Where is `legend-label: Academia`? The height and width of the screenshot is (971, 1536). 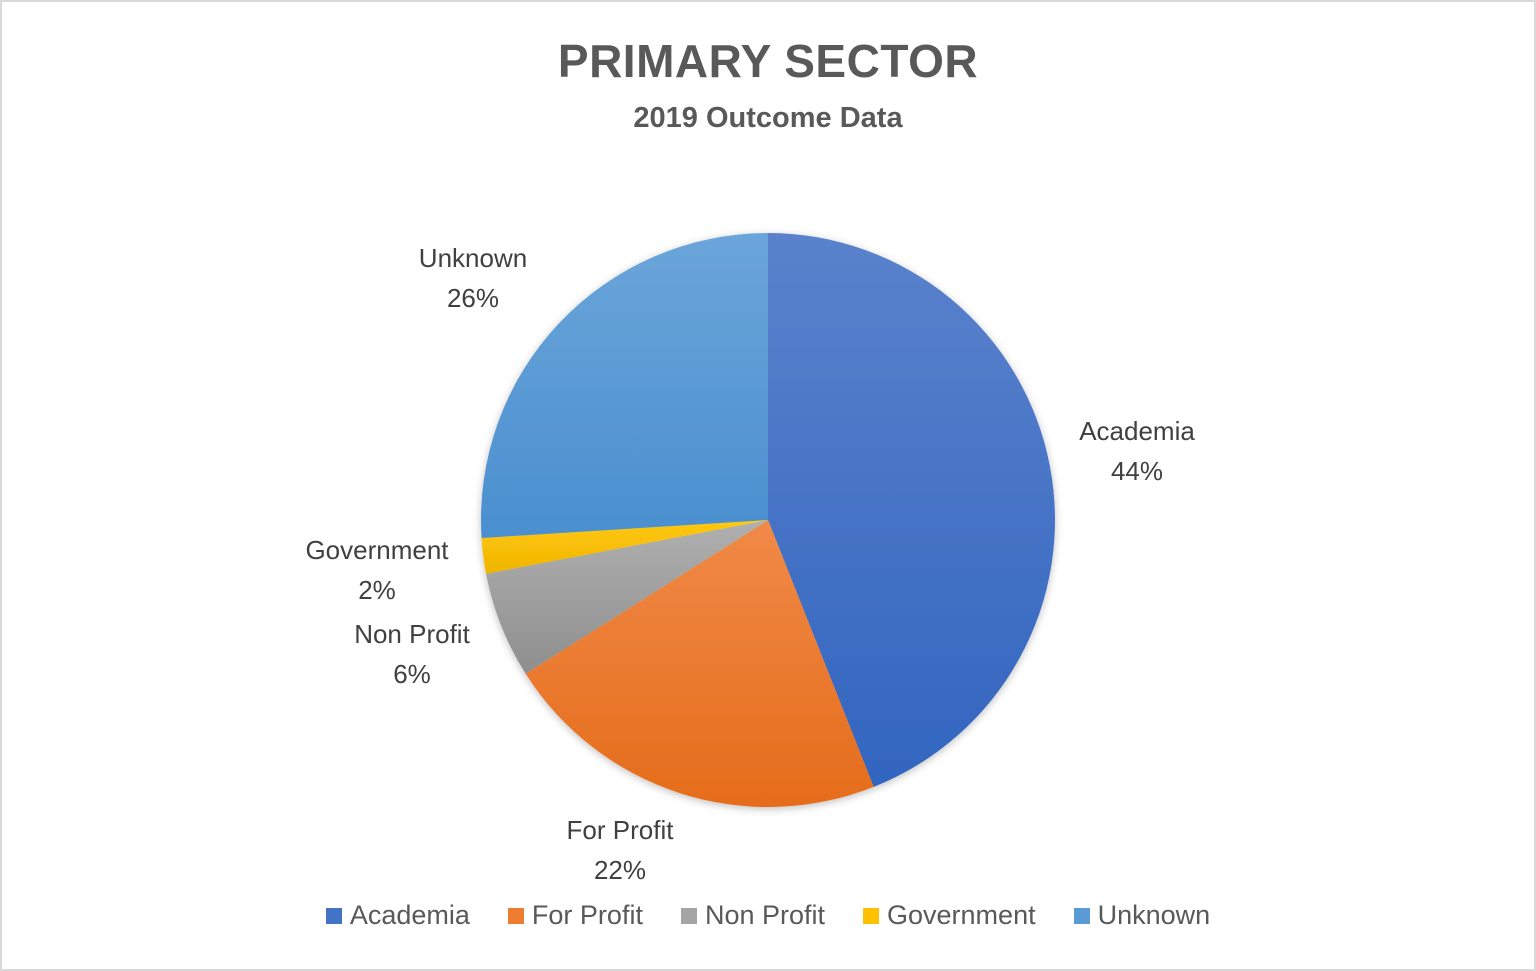
legend-label: Academia is located at coordinates (409, 915).